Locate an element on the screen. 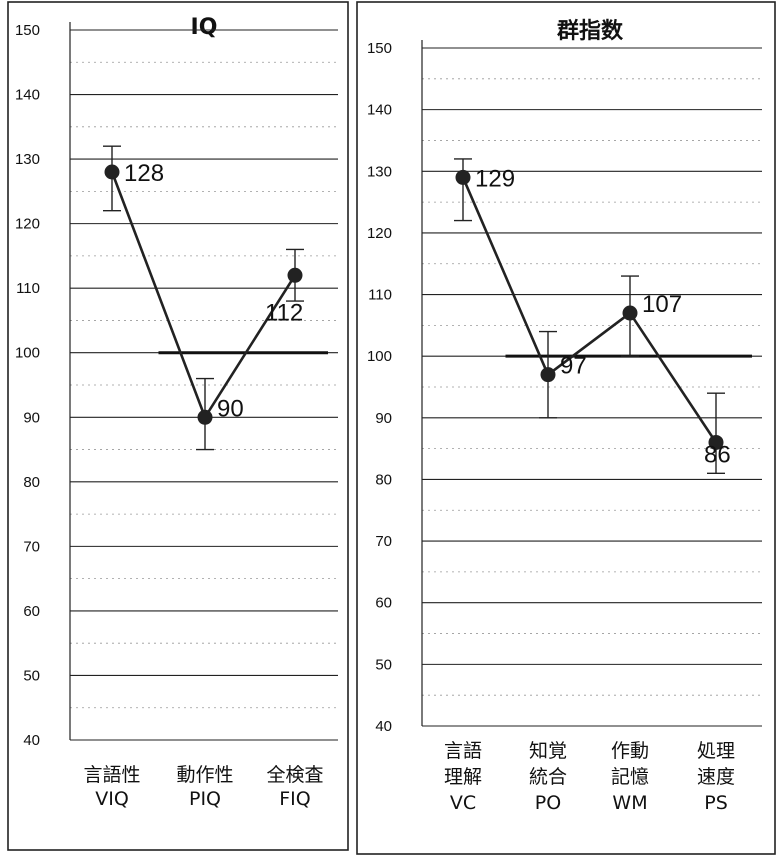  x-category-label: WM is located at coordinates (629, 803).